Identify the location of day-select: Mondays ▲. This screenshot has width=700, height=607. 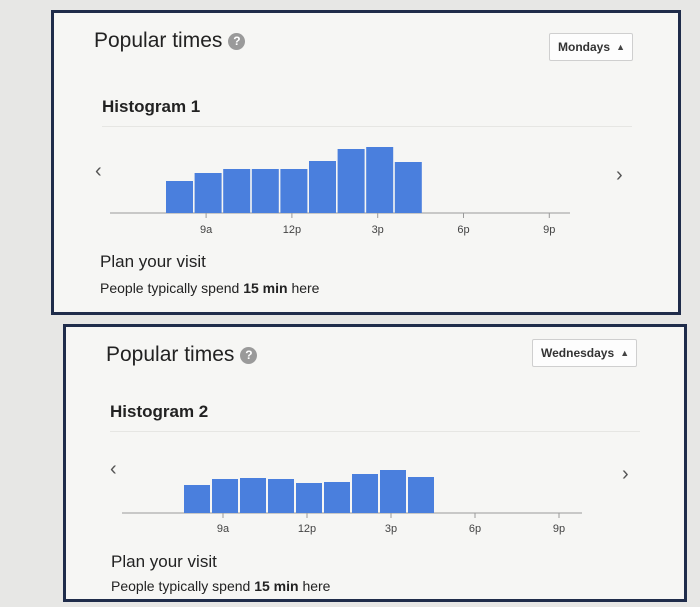
(591, 47).